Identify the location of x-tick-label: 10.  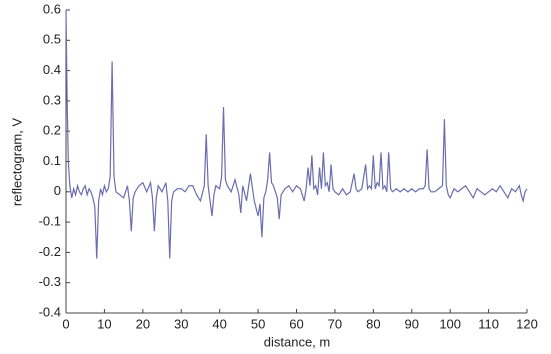
(104, 323).